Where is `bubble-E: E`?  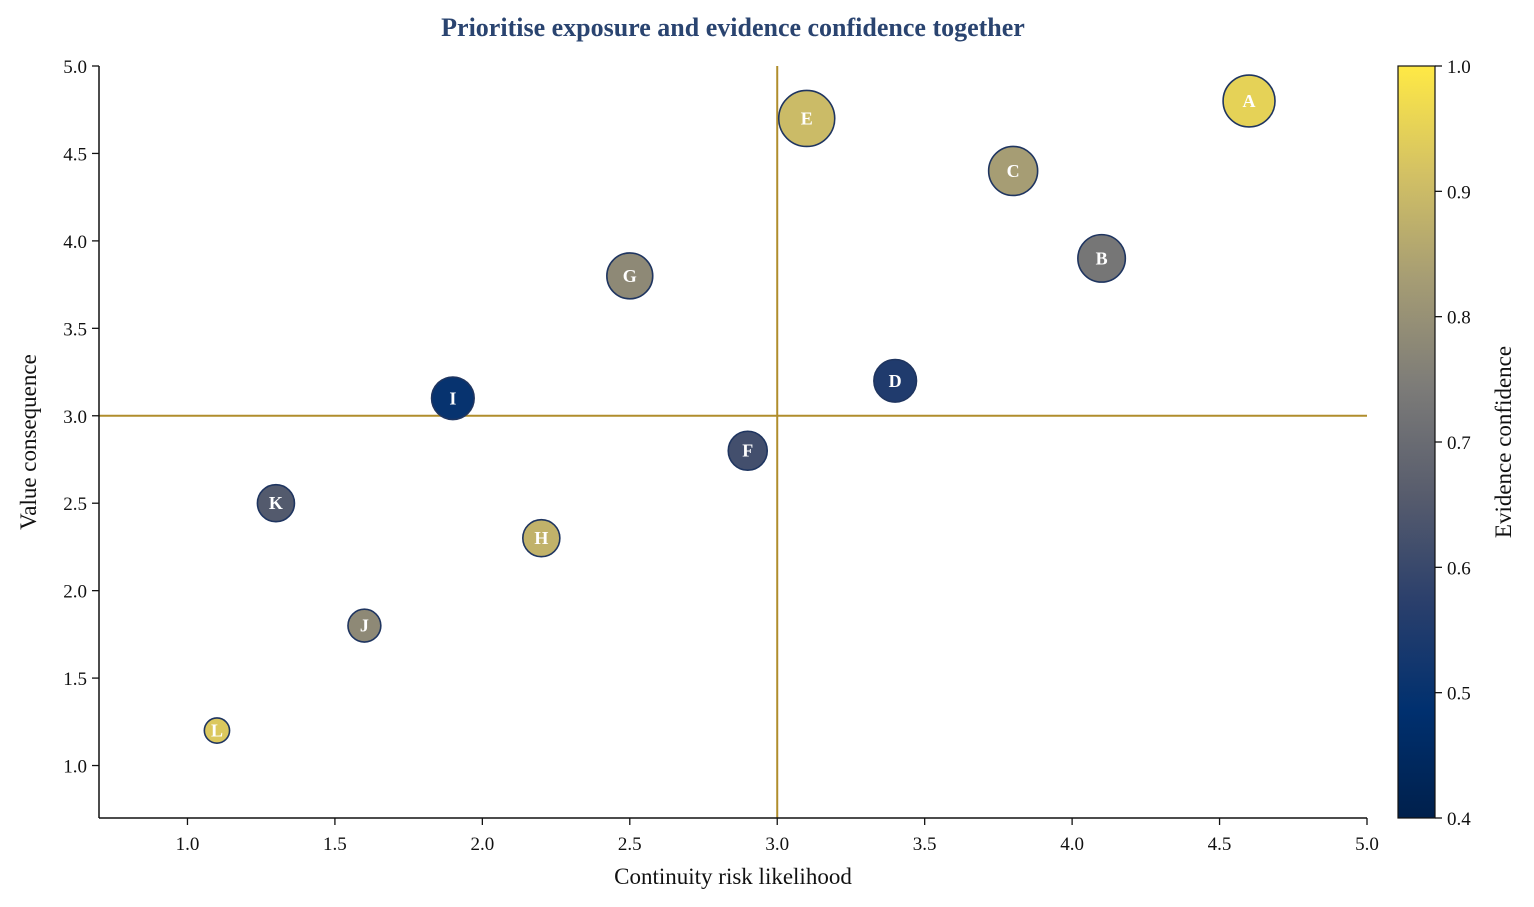
bubble-E: E is located at coordinates (806, 118).